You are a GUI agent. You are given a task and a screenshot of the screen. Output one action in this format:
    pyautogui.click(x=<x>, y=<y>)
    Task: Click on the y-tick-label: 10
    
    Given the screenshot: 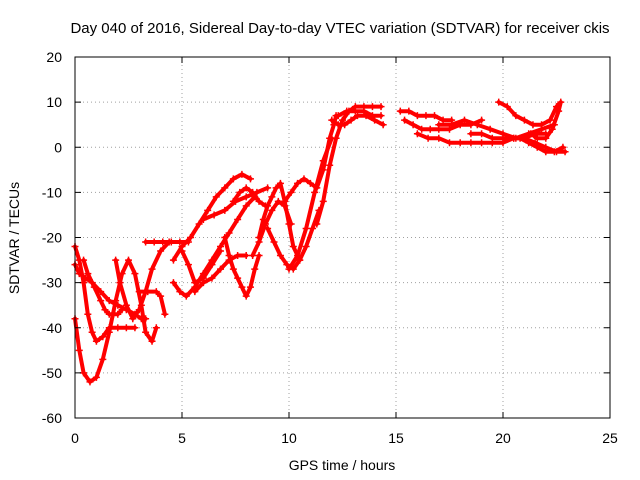 What is the action you would take?
    pyautogui.click(x=54, y=102)
    